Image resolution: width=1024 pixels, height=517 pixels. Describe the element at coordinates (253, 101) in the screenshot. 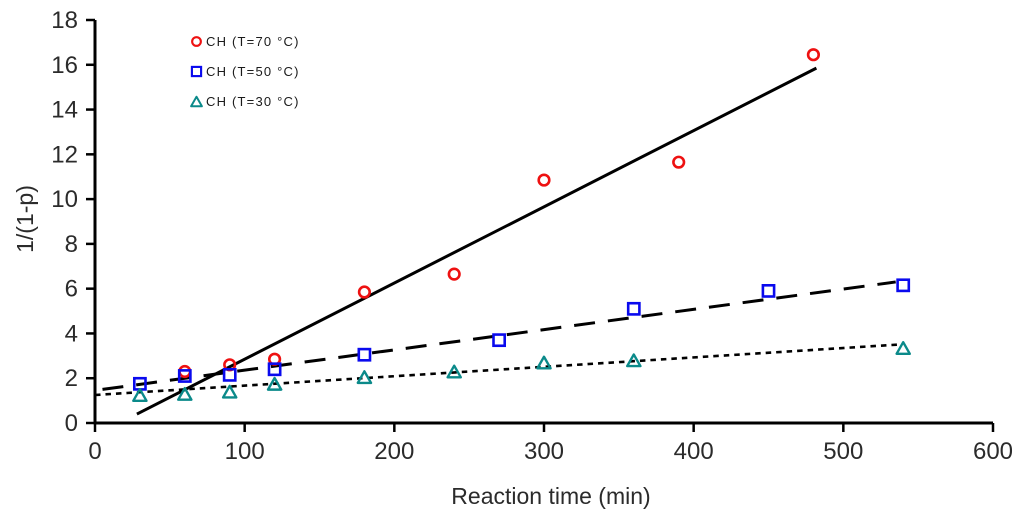

I see `legend-label: CH (T=30 °C)` at that location.